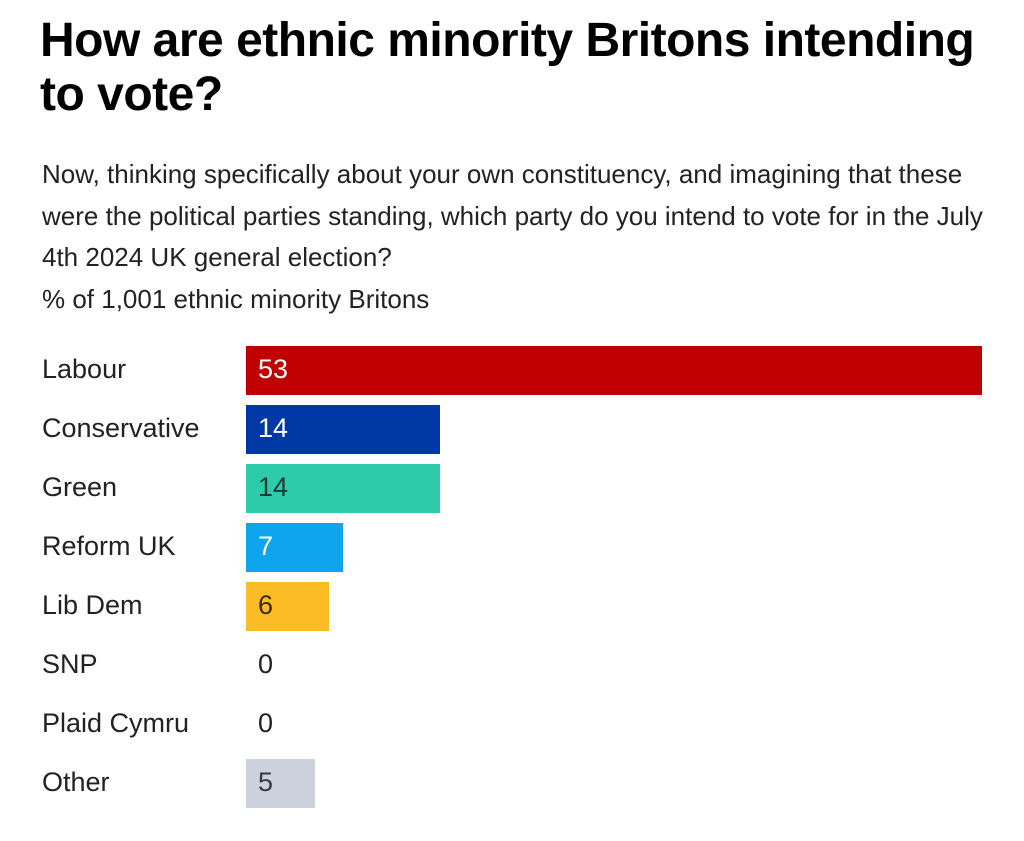 The width and height of the screenshot is (1024, 841). Describe the element at coordinates (121, 428) in the screenshot. I see `category-label: Conservative` at that location.